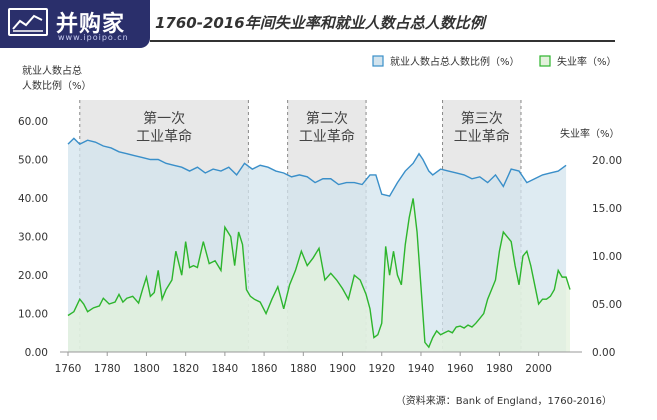 Image resolution: width=657 pixels, height=420 pixels. What do you see at coordinates (33, 161) in the screenshot?
I see `y-left-tick-label: 50.00` at bounding box center [33, 161].